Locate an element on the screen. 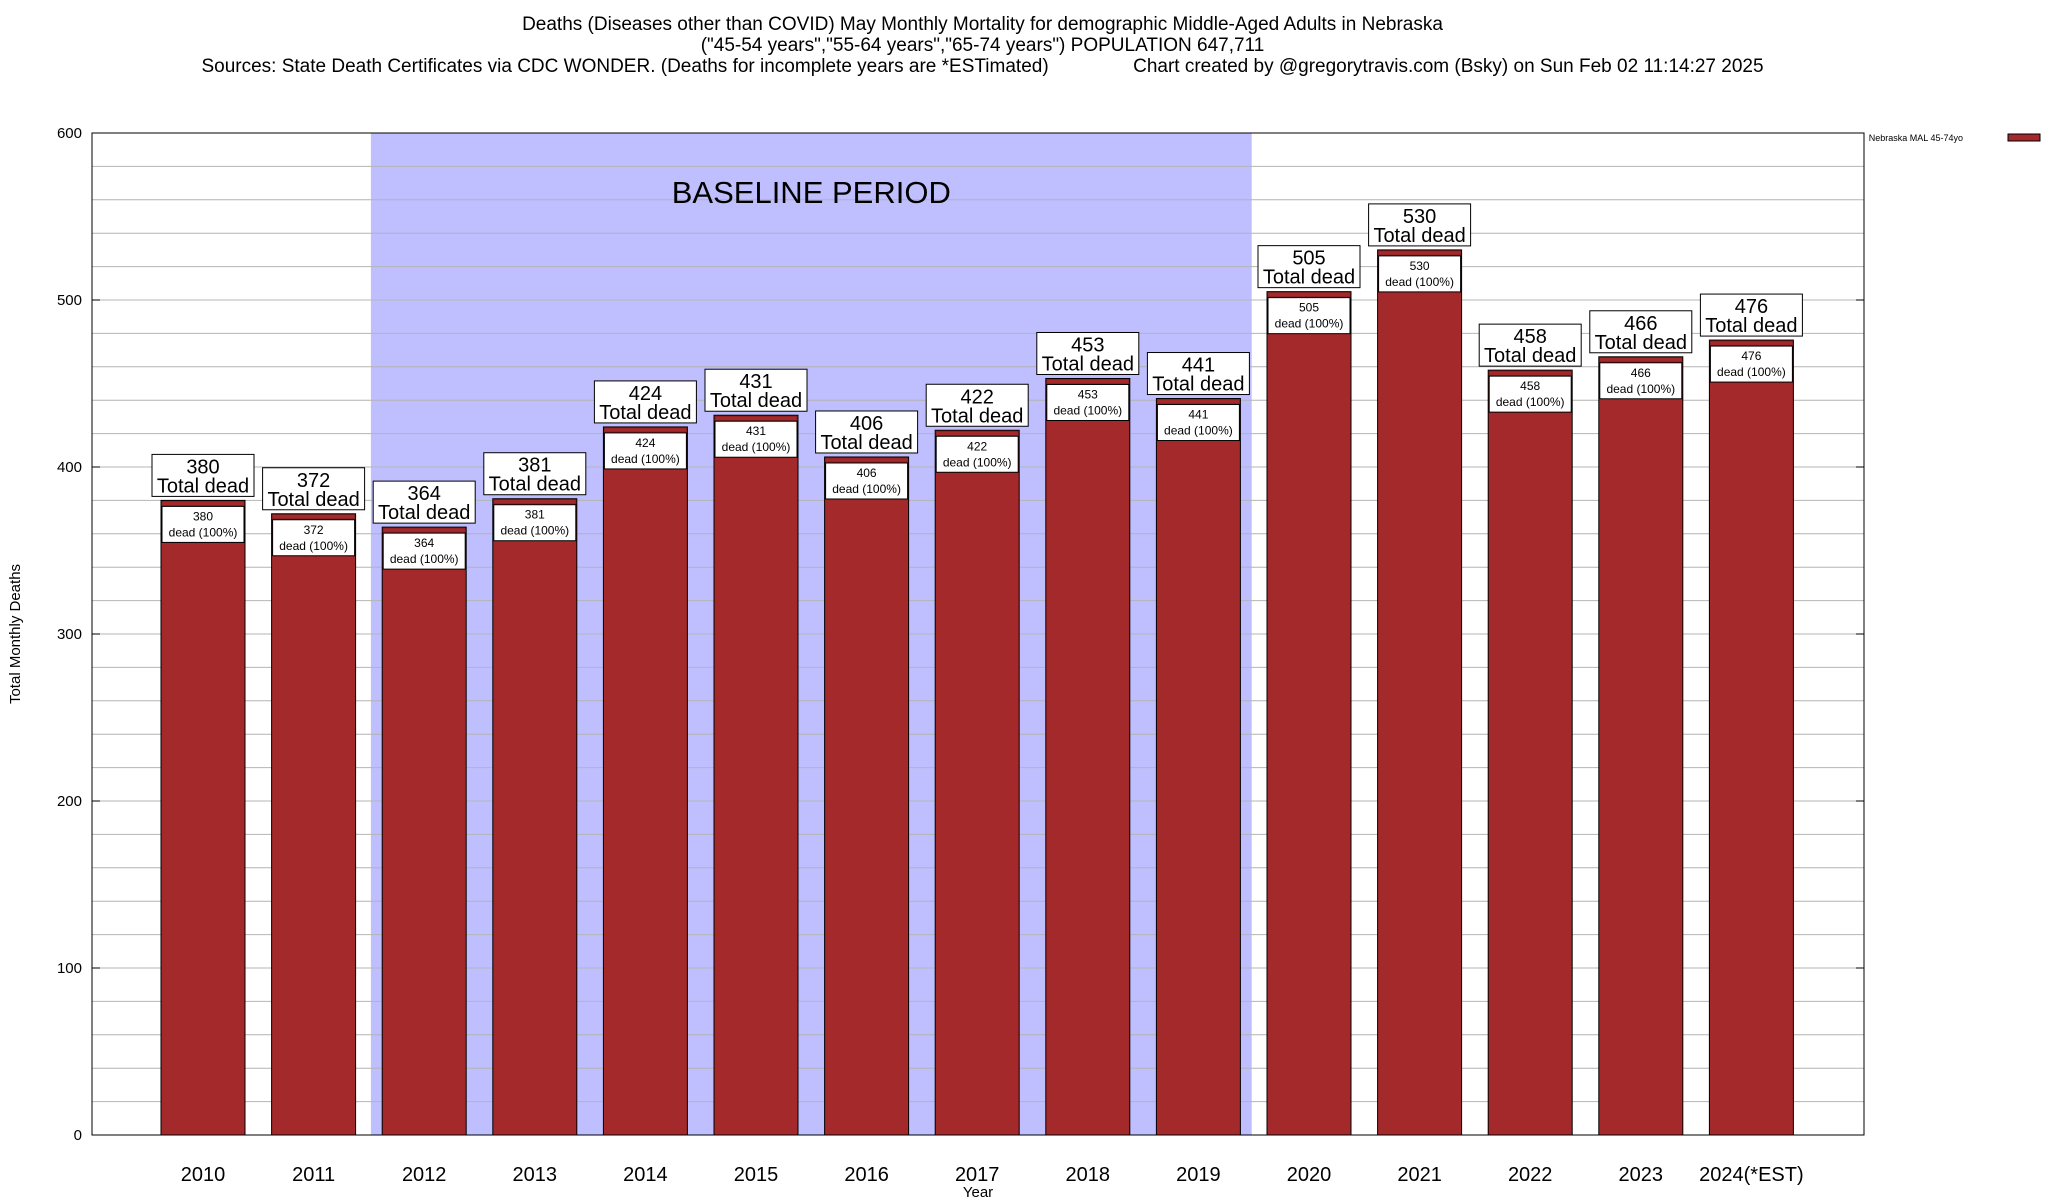 This screenshot has width=2048, height=1200. bar-top-value-label: 422 is located at coordinates (977, 397).